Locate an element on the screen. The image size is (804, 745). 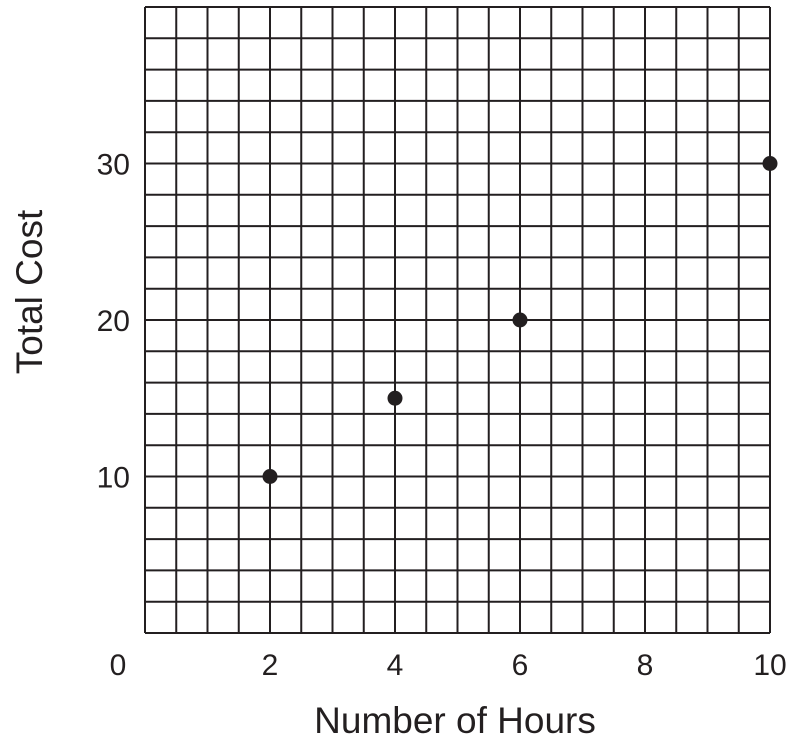
y-tick-label: 30 is located at coordinates (113, 165).